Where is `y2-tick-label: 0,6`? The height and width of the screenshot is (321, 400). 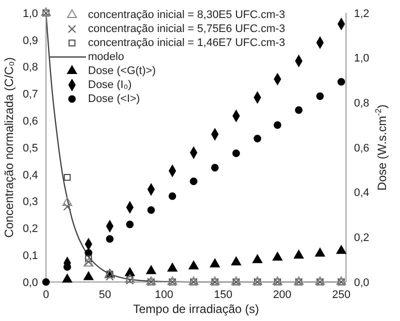
y2-tick-label: 0,6 is located at coordinates (362, 148).